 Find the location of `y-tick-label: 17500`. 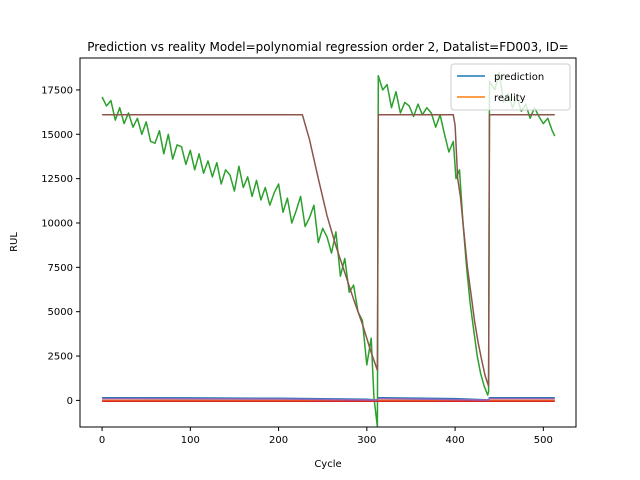

y-tick-label: 17500 is located at coordinates (57, 90).